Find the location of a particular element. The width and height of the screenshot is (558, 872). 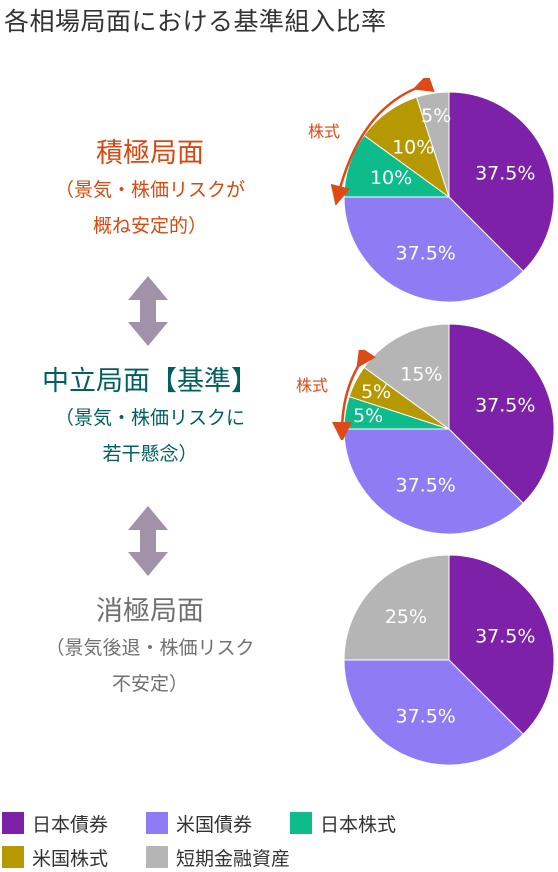

slice-label: 15% is located at coordinates (421, 375).